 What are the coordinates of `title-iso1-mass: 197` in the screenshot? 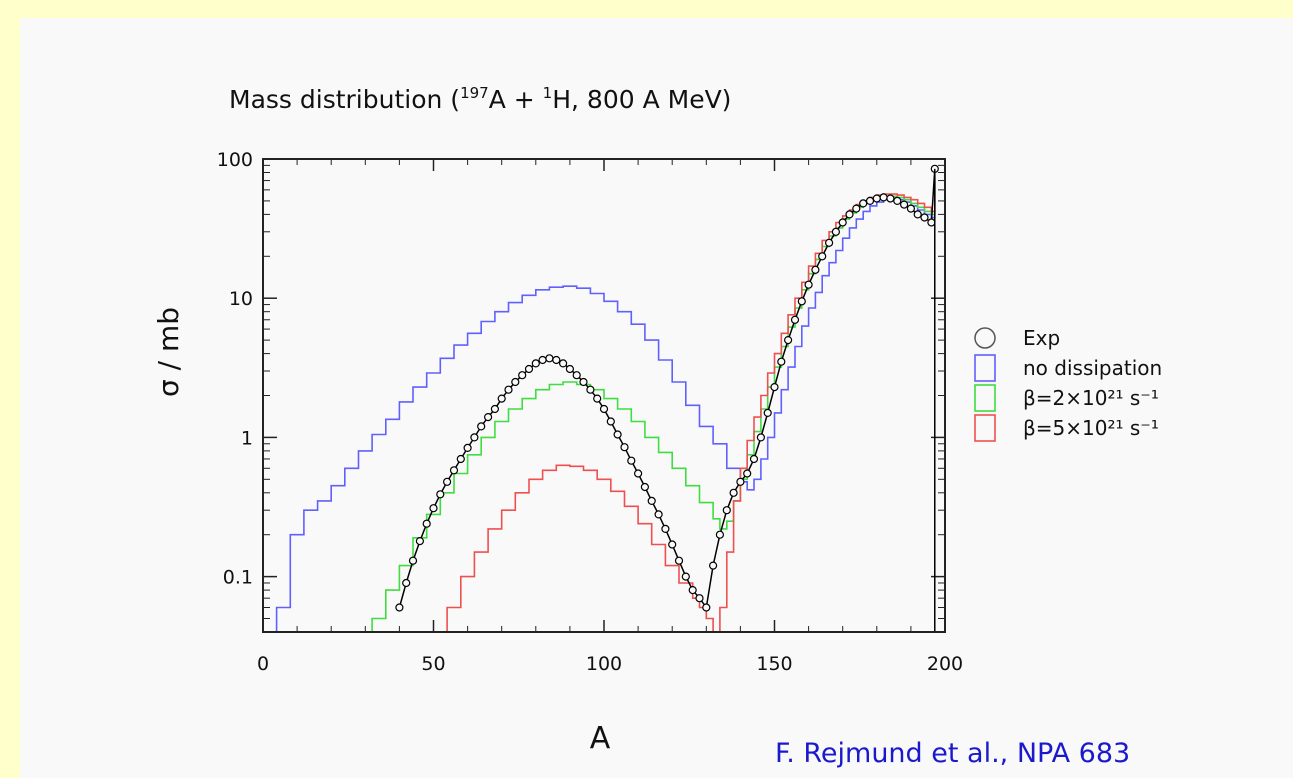 It's located at (474, 93).